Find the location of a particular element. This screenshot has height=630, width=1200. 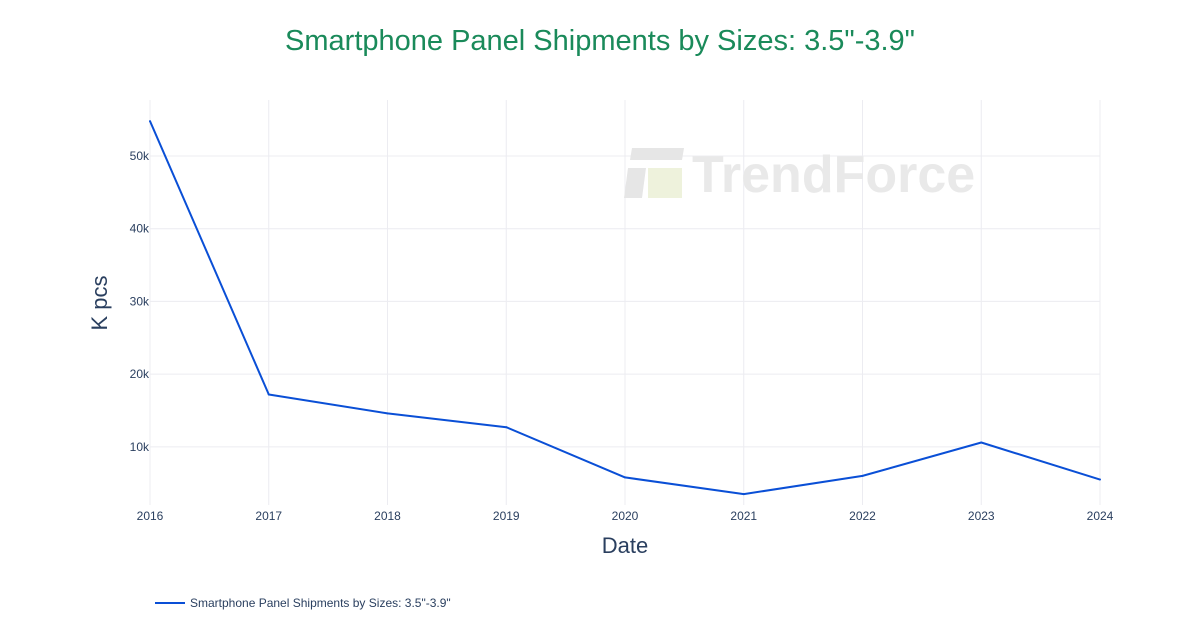

trendforce-logo-icon is located at coordinates (654, 173).